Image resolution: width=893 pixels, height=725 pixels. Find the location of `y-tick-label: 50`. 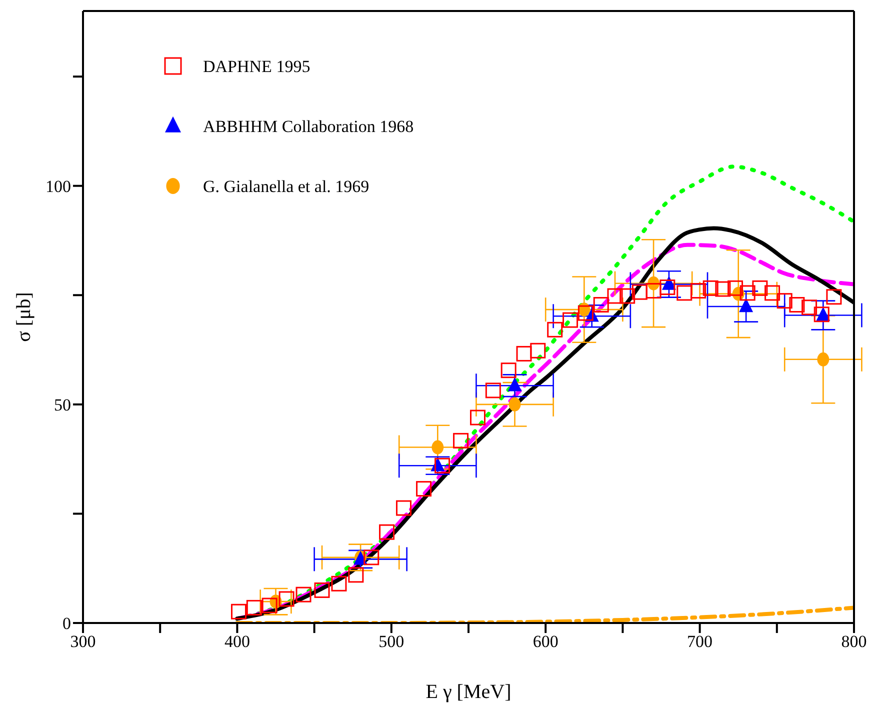

y-tick-label: 50 is located at coordinates (62, 404).